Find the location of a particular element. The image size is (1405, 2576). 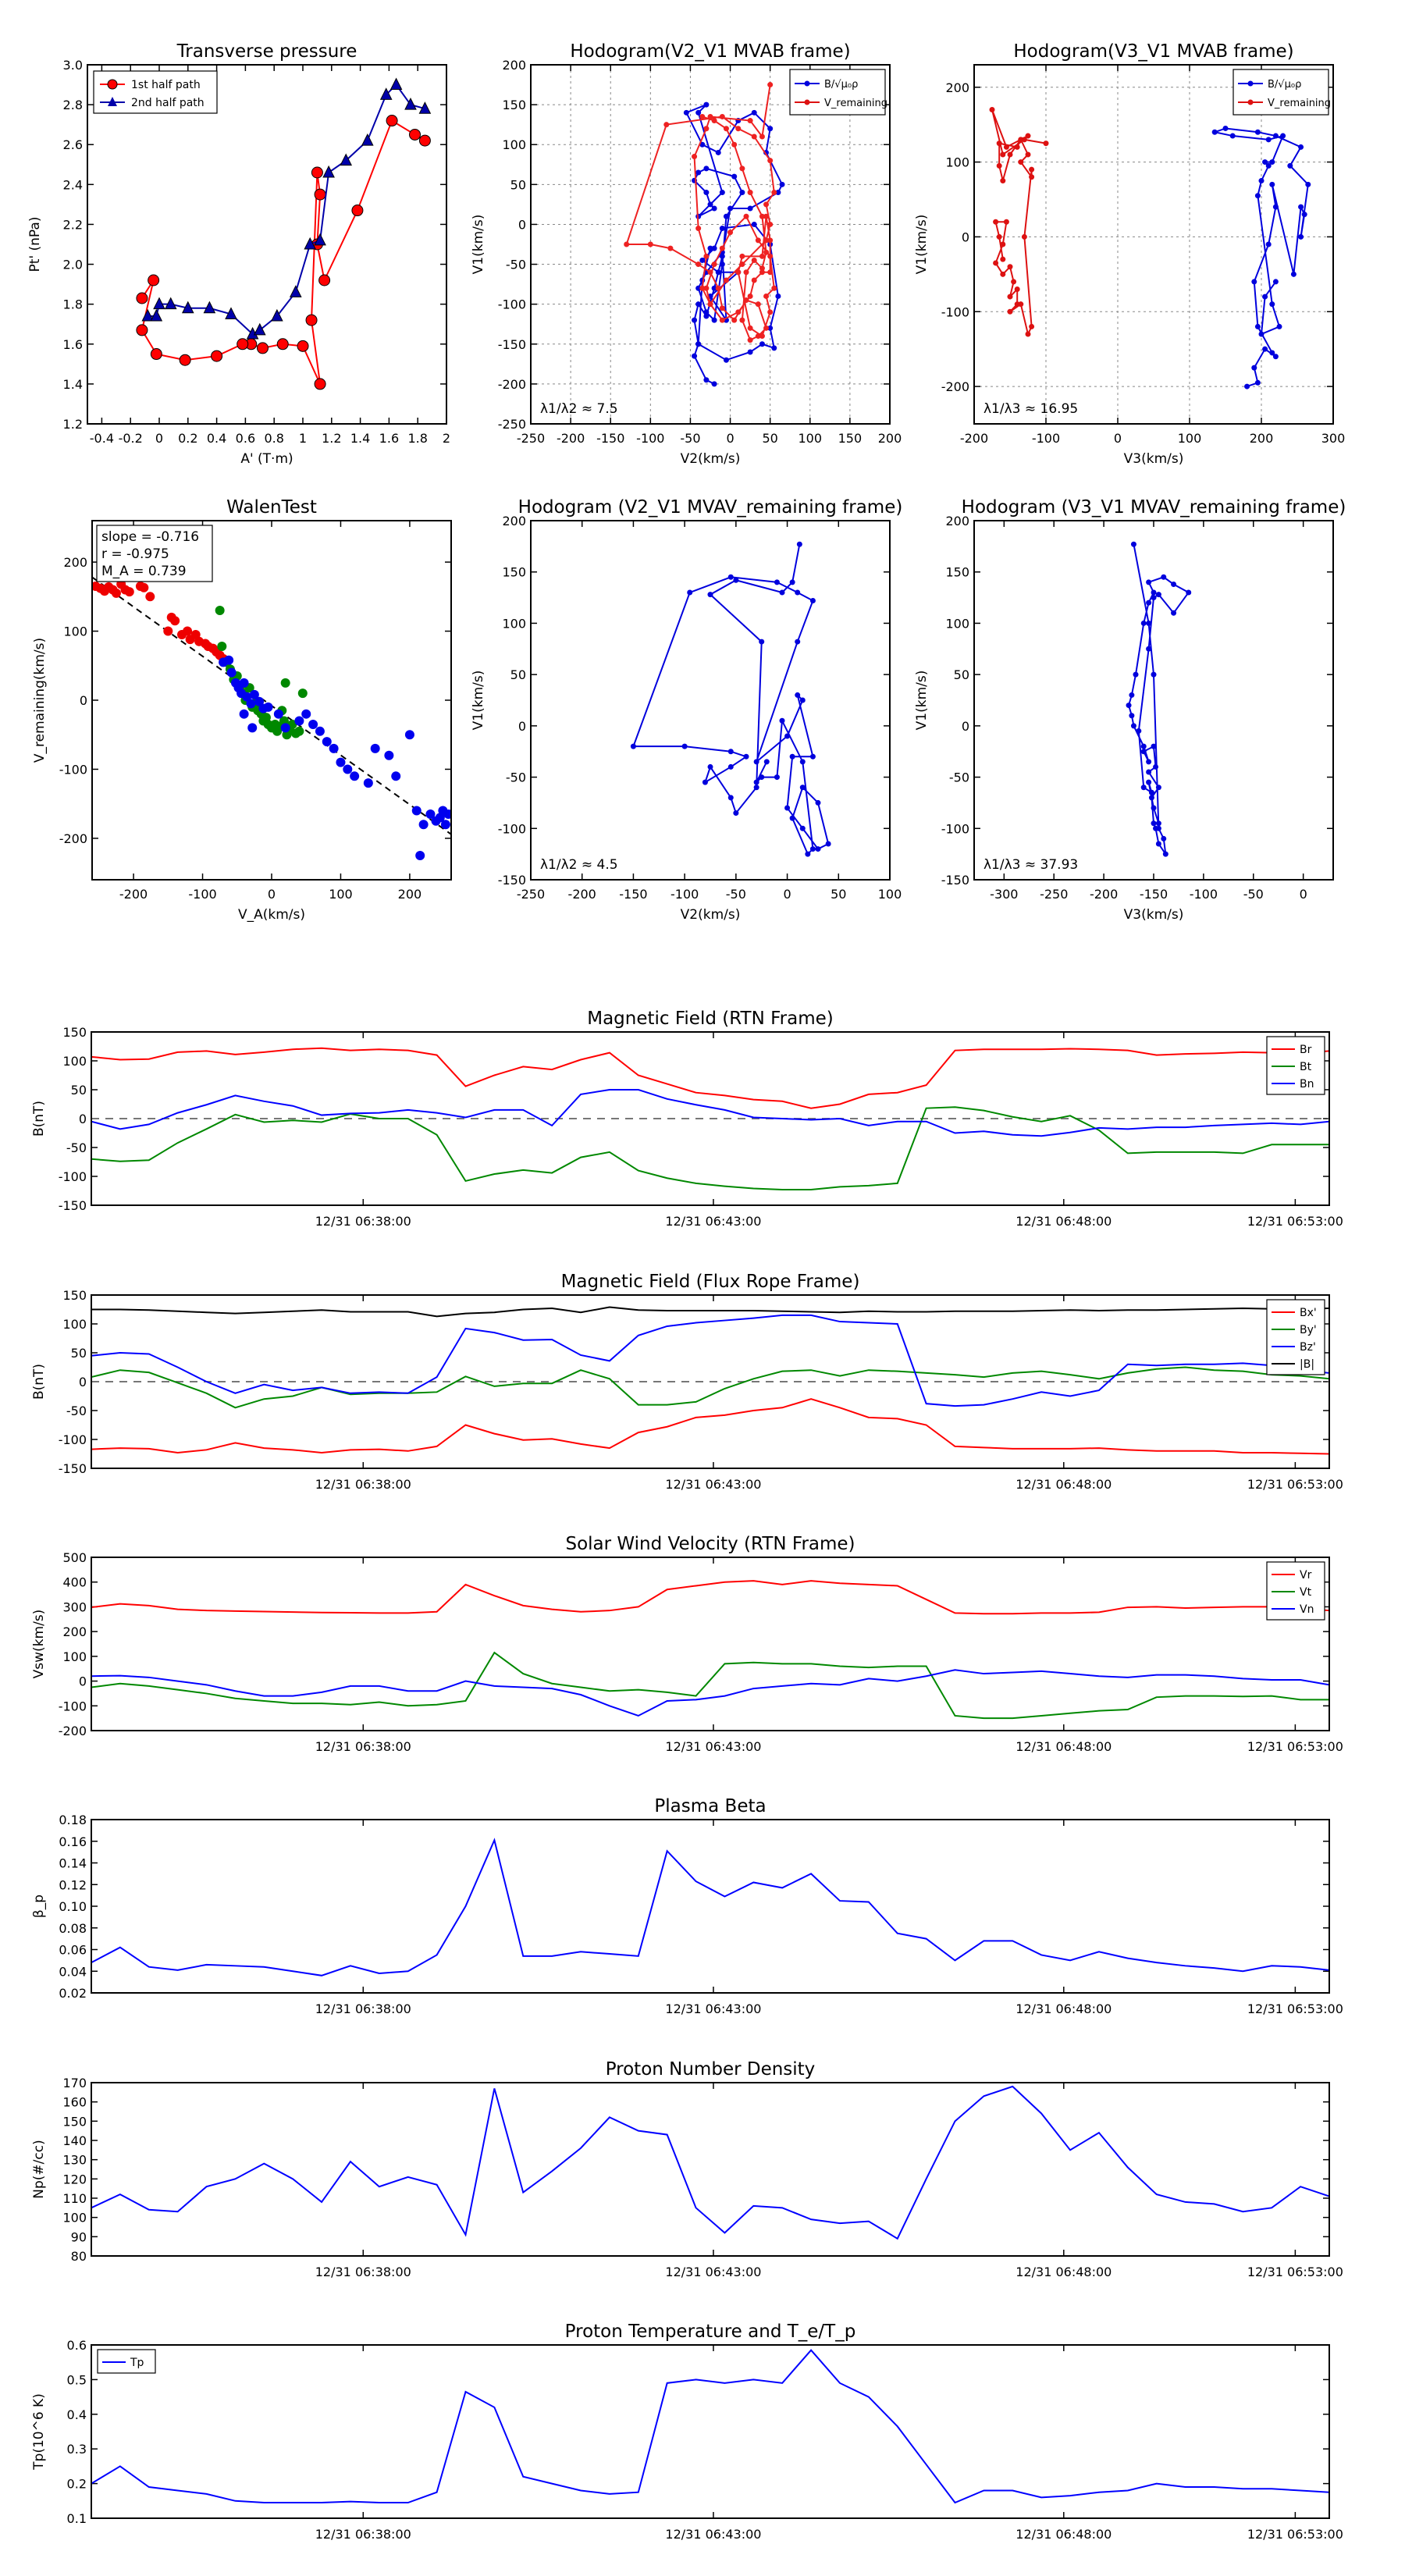

time-tick-label: 12/31 06:53:00 is located at coordinates (1295, 2272).